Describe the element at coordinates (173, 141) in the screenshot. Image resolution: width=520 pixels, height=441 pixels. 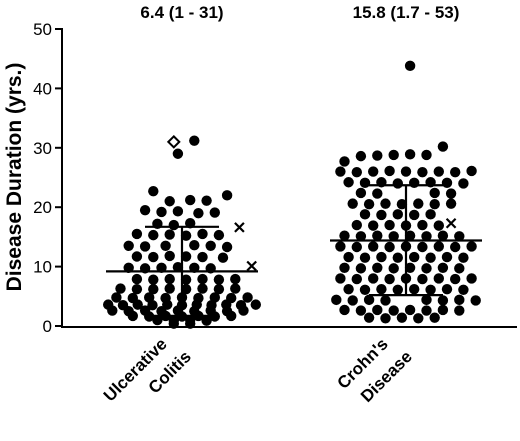
I see `outlier-diamond-marker` at that location.